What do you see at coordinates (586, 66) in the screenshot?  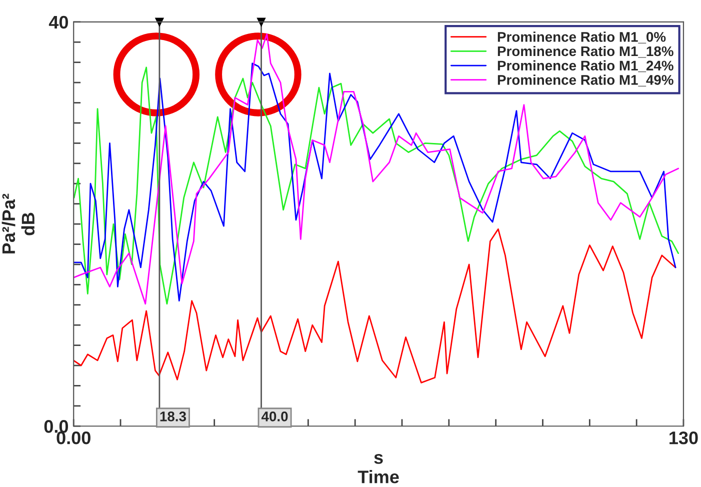 I see `legend-label: Prominence Ratio M1_24%` at bounding box center [586, 66].